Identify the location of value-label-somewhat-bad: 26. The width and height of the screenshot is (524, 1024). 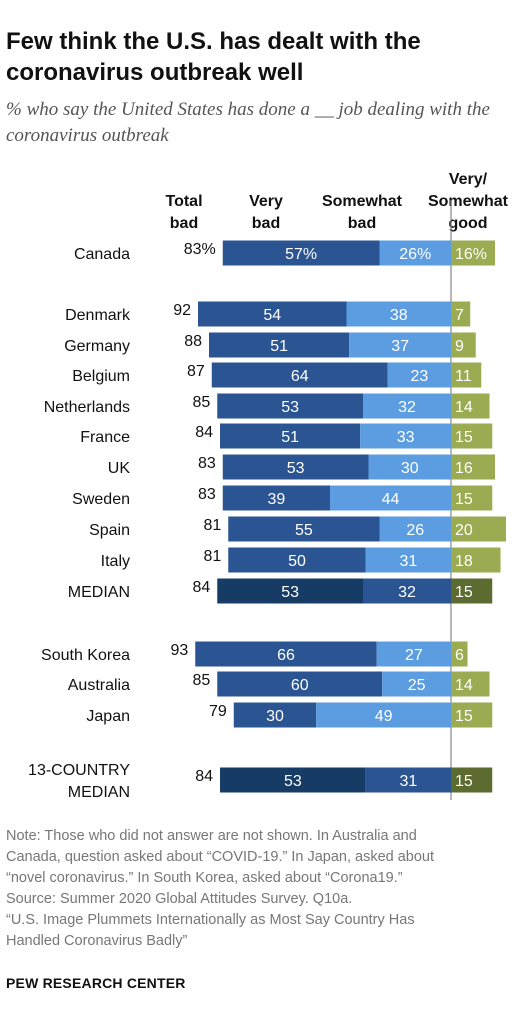
(415, 530).